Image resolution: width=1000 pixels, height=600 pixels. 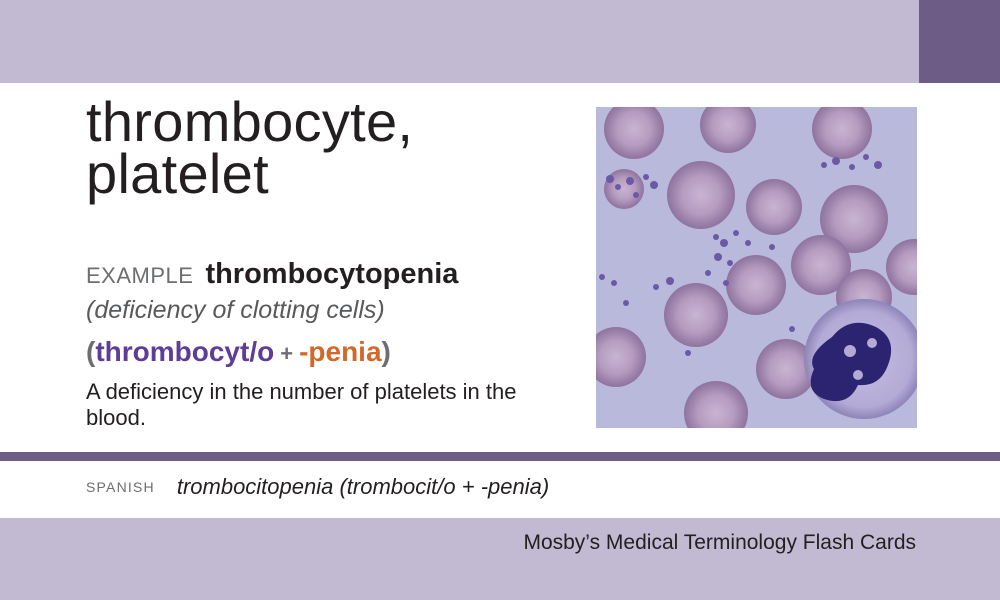 What do you see at coordinates (91, 351) in the screenshot?
I see `parts-open-paren: (` at bounding box center [91, 351].